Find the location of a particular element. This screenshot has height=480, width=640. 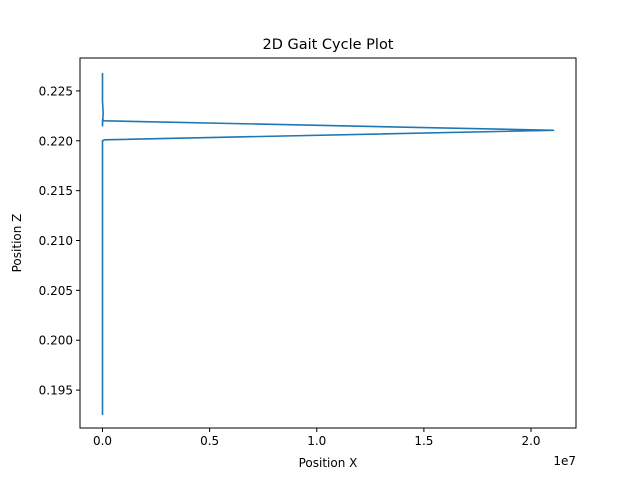

x-tick-label: 1.5 is located at coordinates (423, 441).